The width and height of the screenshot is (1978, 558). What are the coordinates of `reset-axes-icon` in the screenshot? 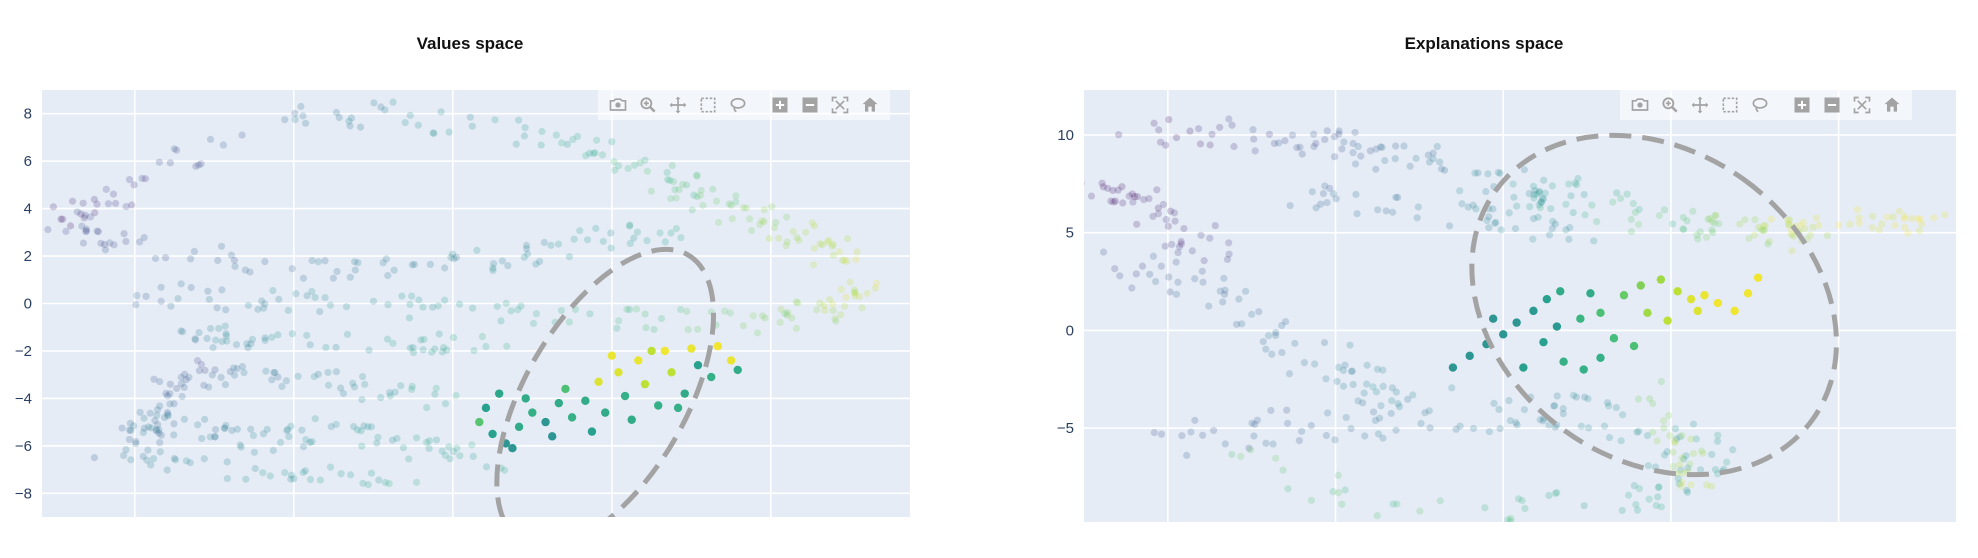 It's located at (870, 104).